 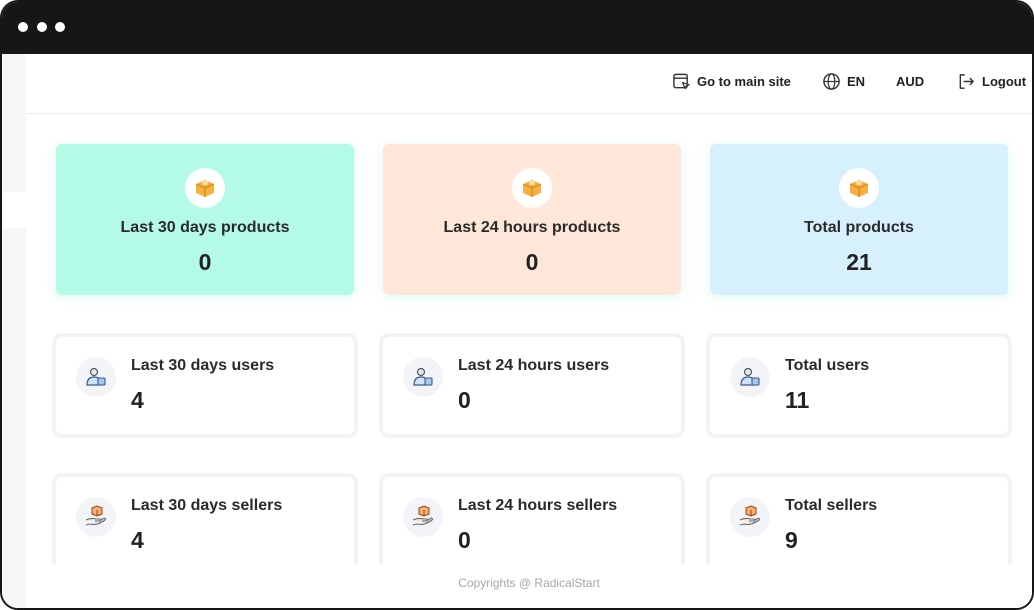 I want to click on card-label: Last 30 days products, so click(x=205, y=227).